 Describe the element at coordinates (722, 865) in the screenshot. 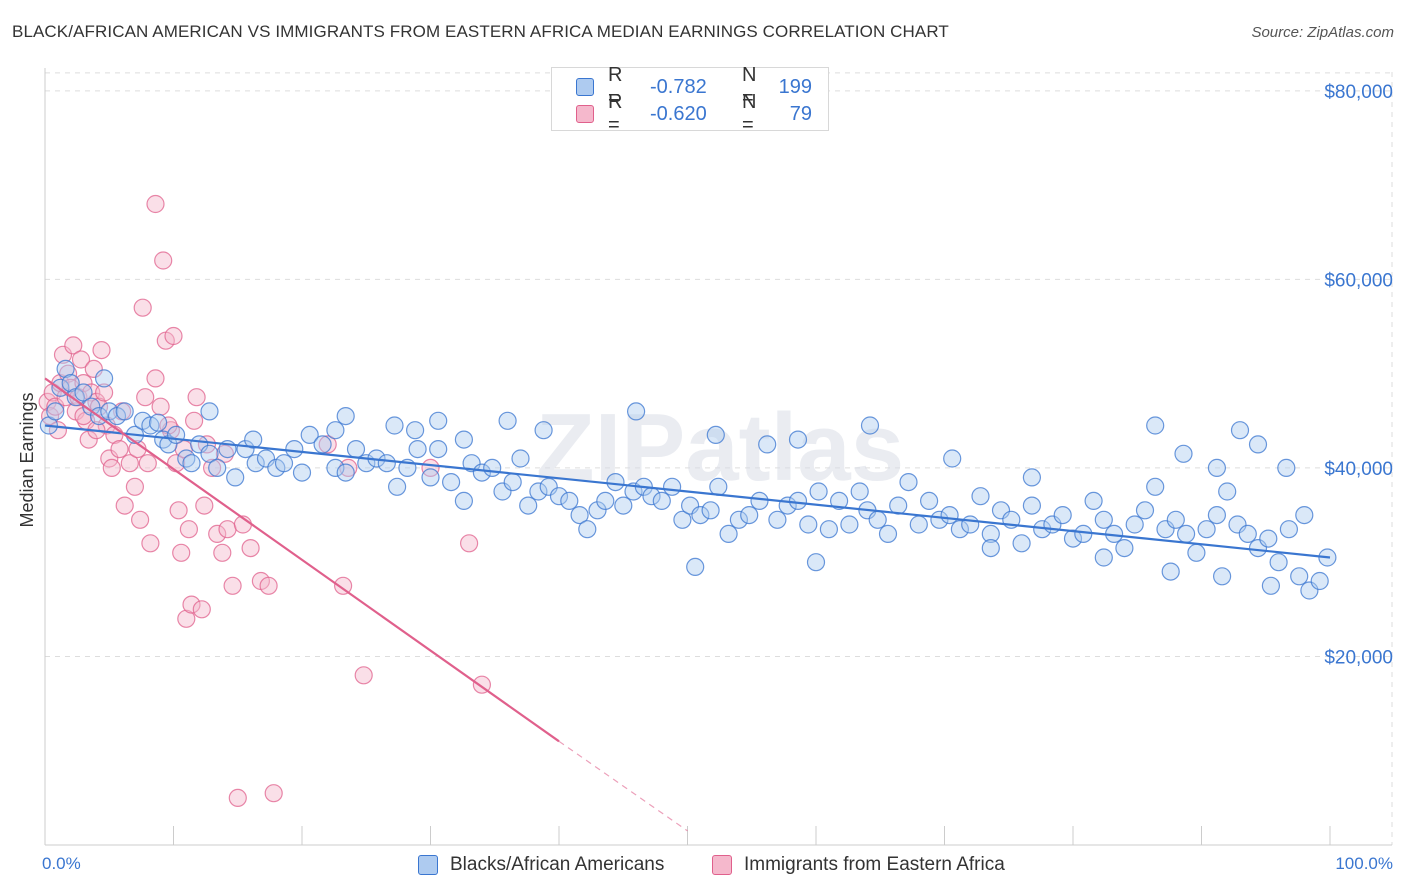

I see `series-swatch-pink` at that location.